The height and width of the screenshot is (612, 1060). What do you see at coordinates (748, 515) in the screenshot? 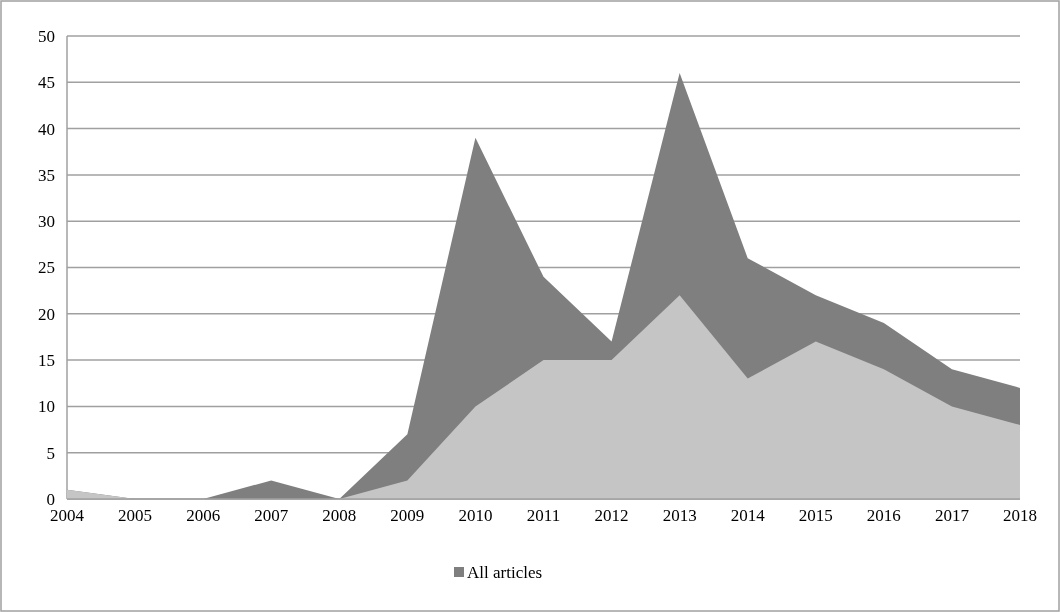
I see `x-tick-label: 2014` at bounding box center [748, 515].